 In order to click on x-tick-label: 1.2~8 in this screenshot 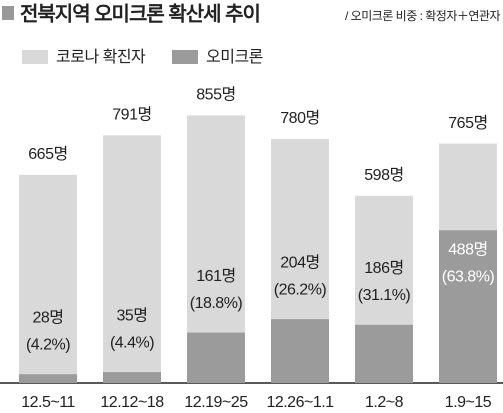, I will do `click(384, 402)`.